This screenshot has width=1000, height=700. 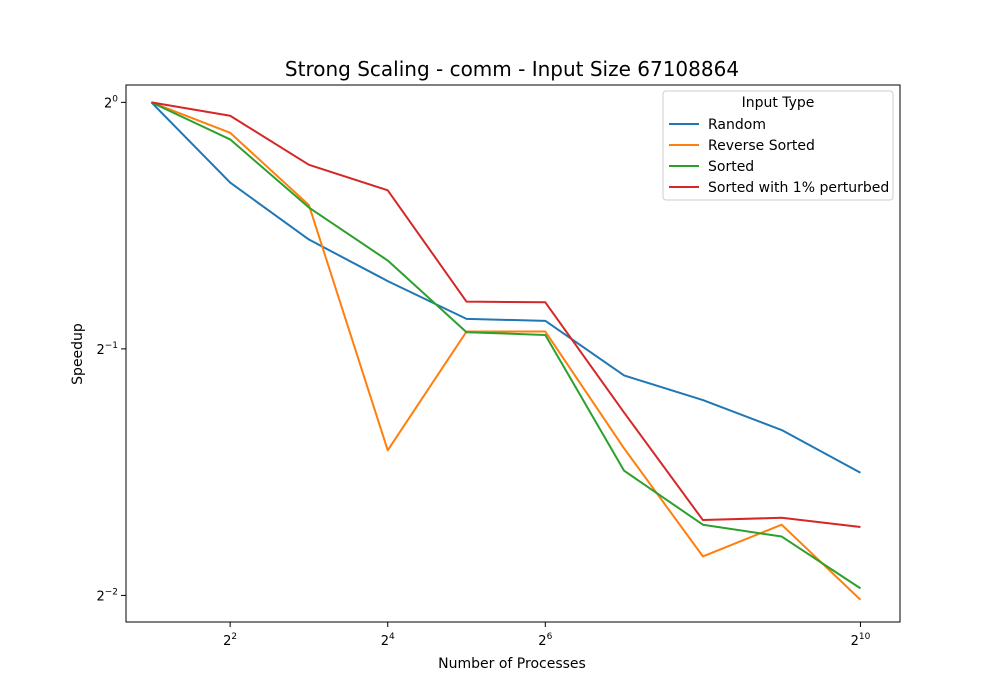 I want to click on x-tick-label-2: 26, so click(x=545, y=640).